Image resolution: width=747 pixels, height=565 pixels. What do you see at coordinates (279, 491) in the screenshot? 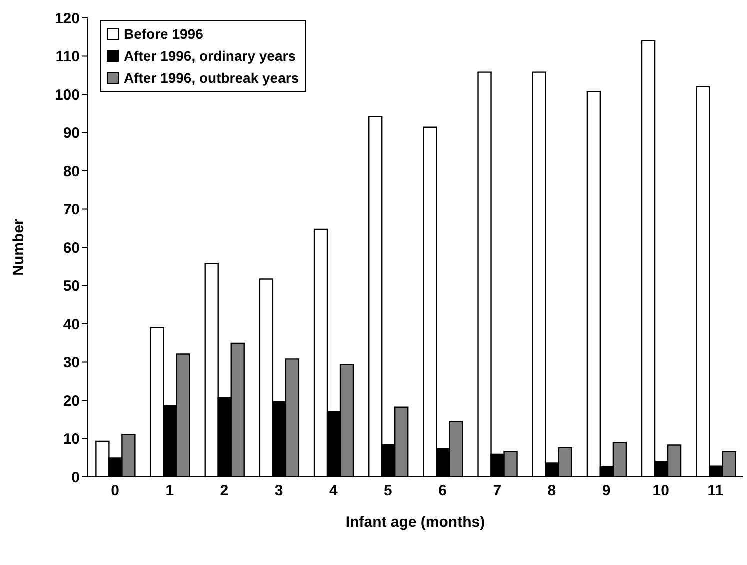
I see `x-tick-label: 3` at bounding box center [279, 491].